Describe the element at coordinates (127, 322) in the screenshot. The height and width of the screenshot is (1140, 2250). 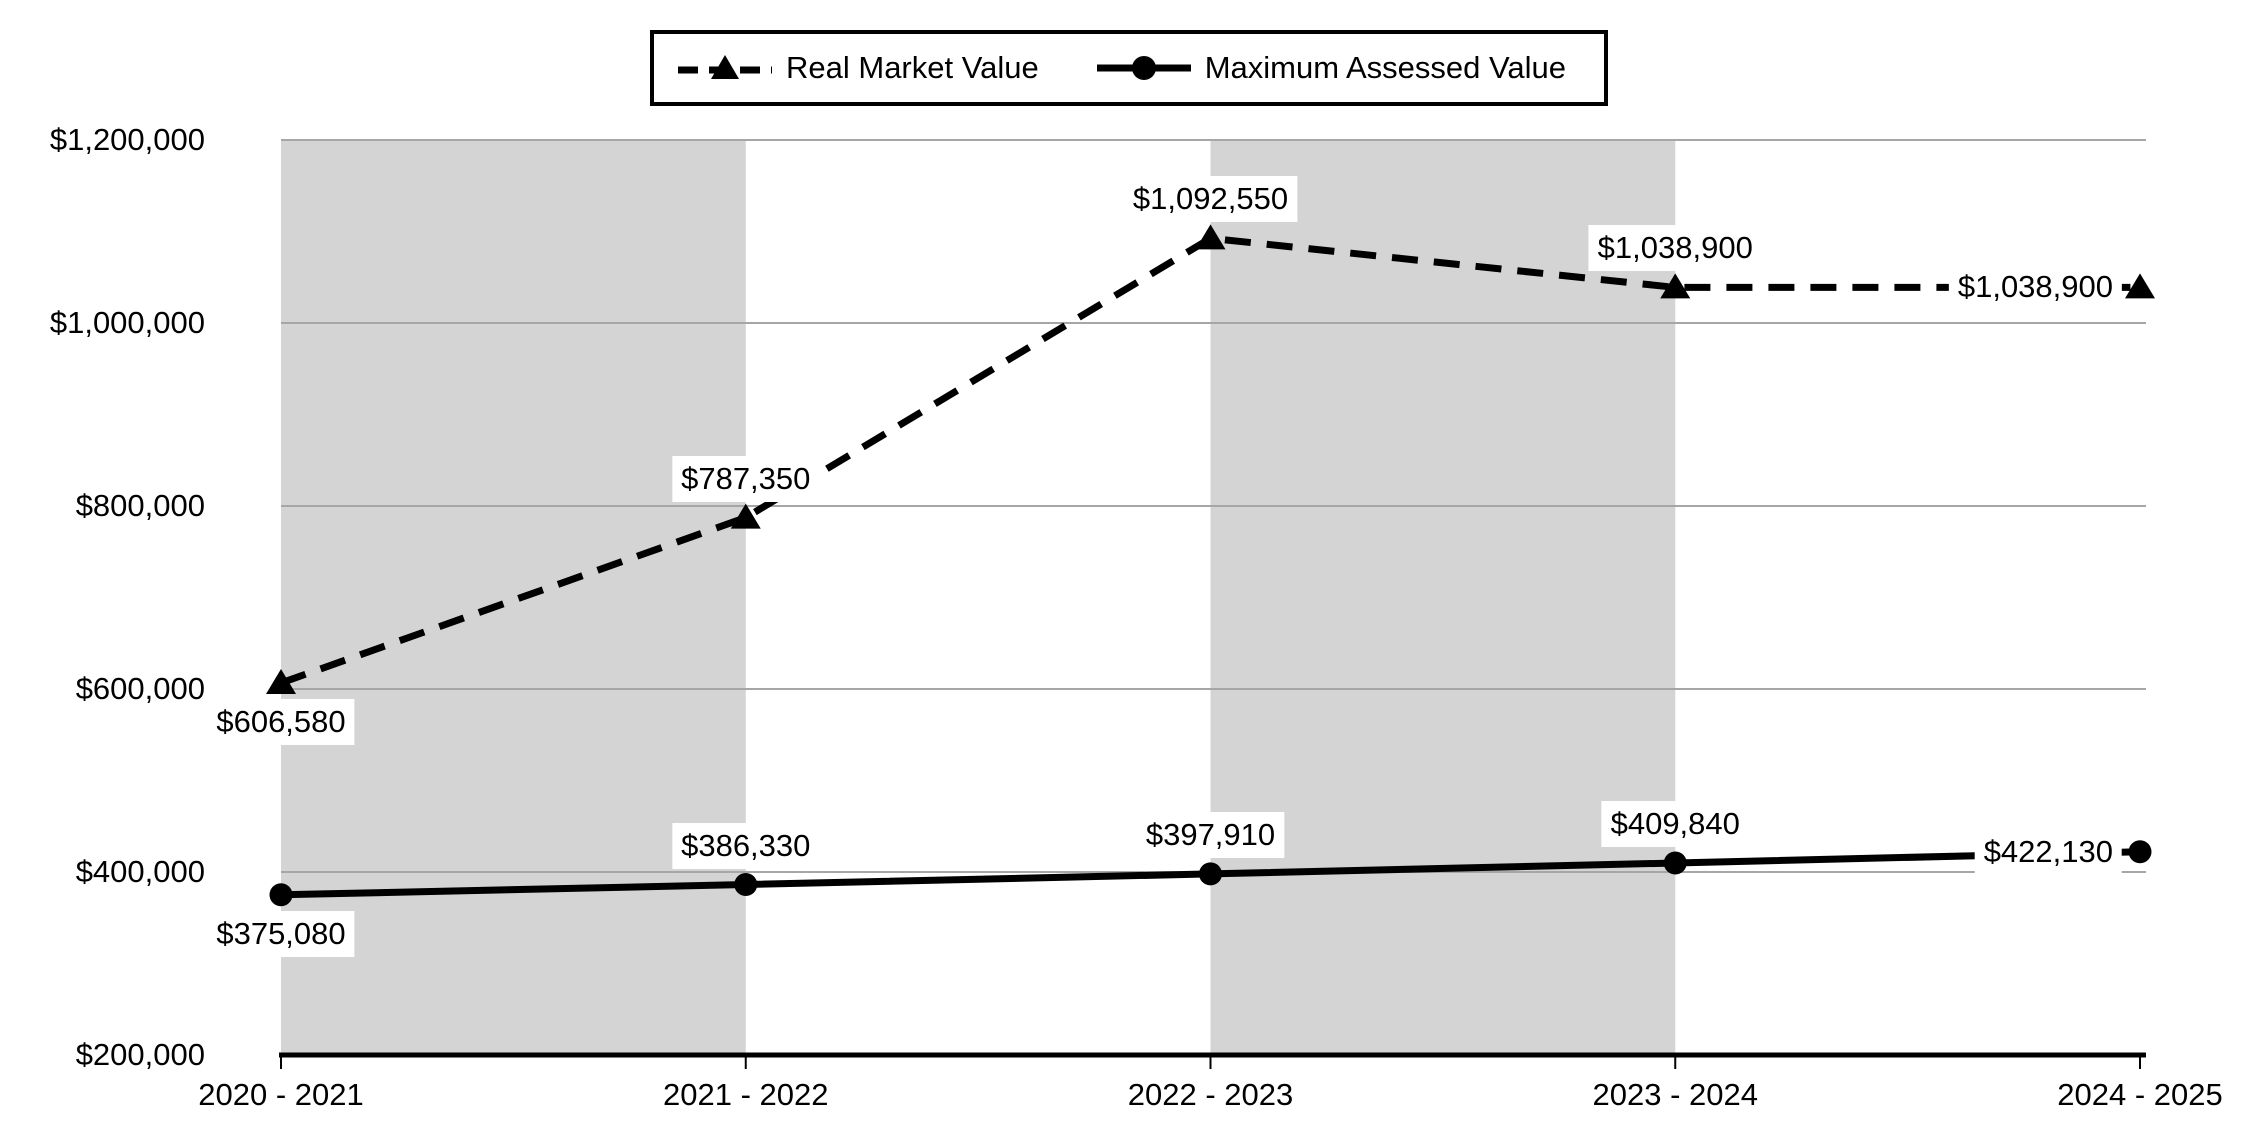
I see `y-axis-tick-label: $1,000,000` at that location.